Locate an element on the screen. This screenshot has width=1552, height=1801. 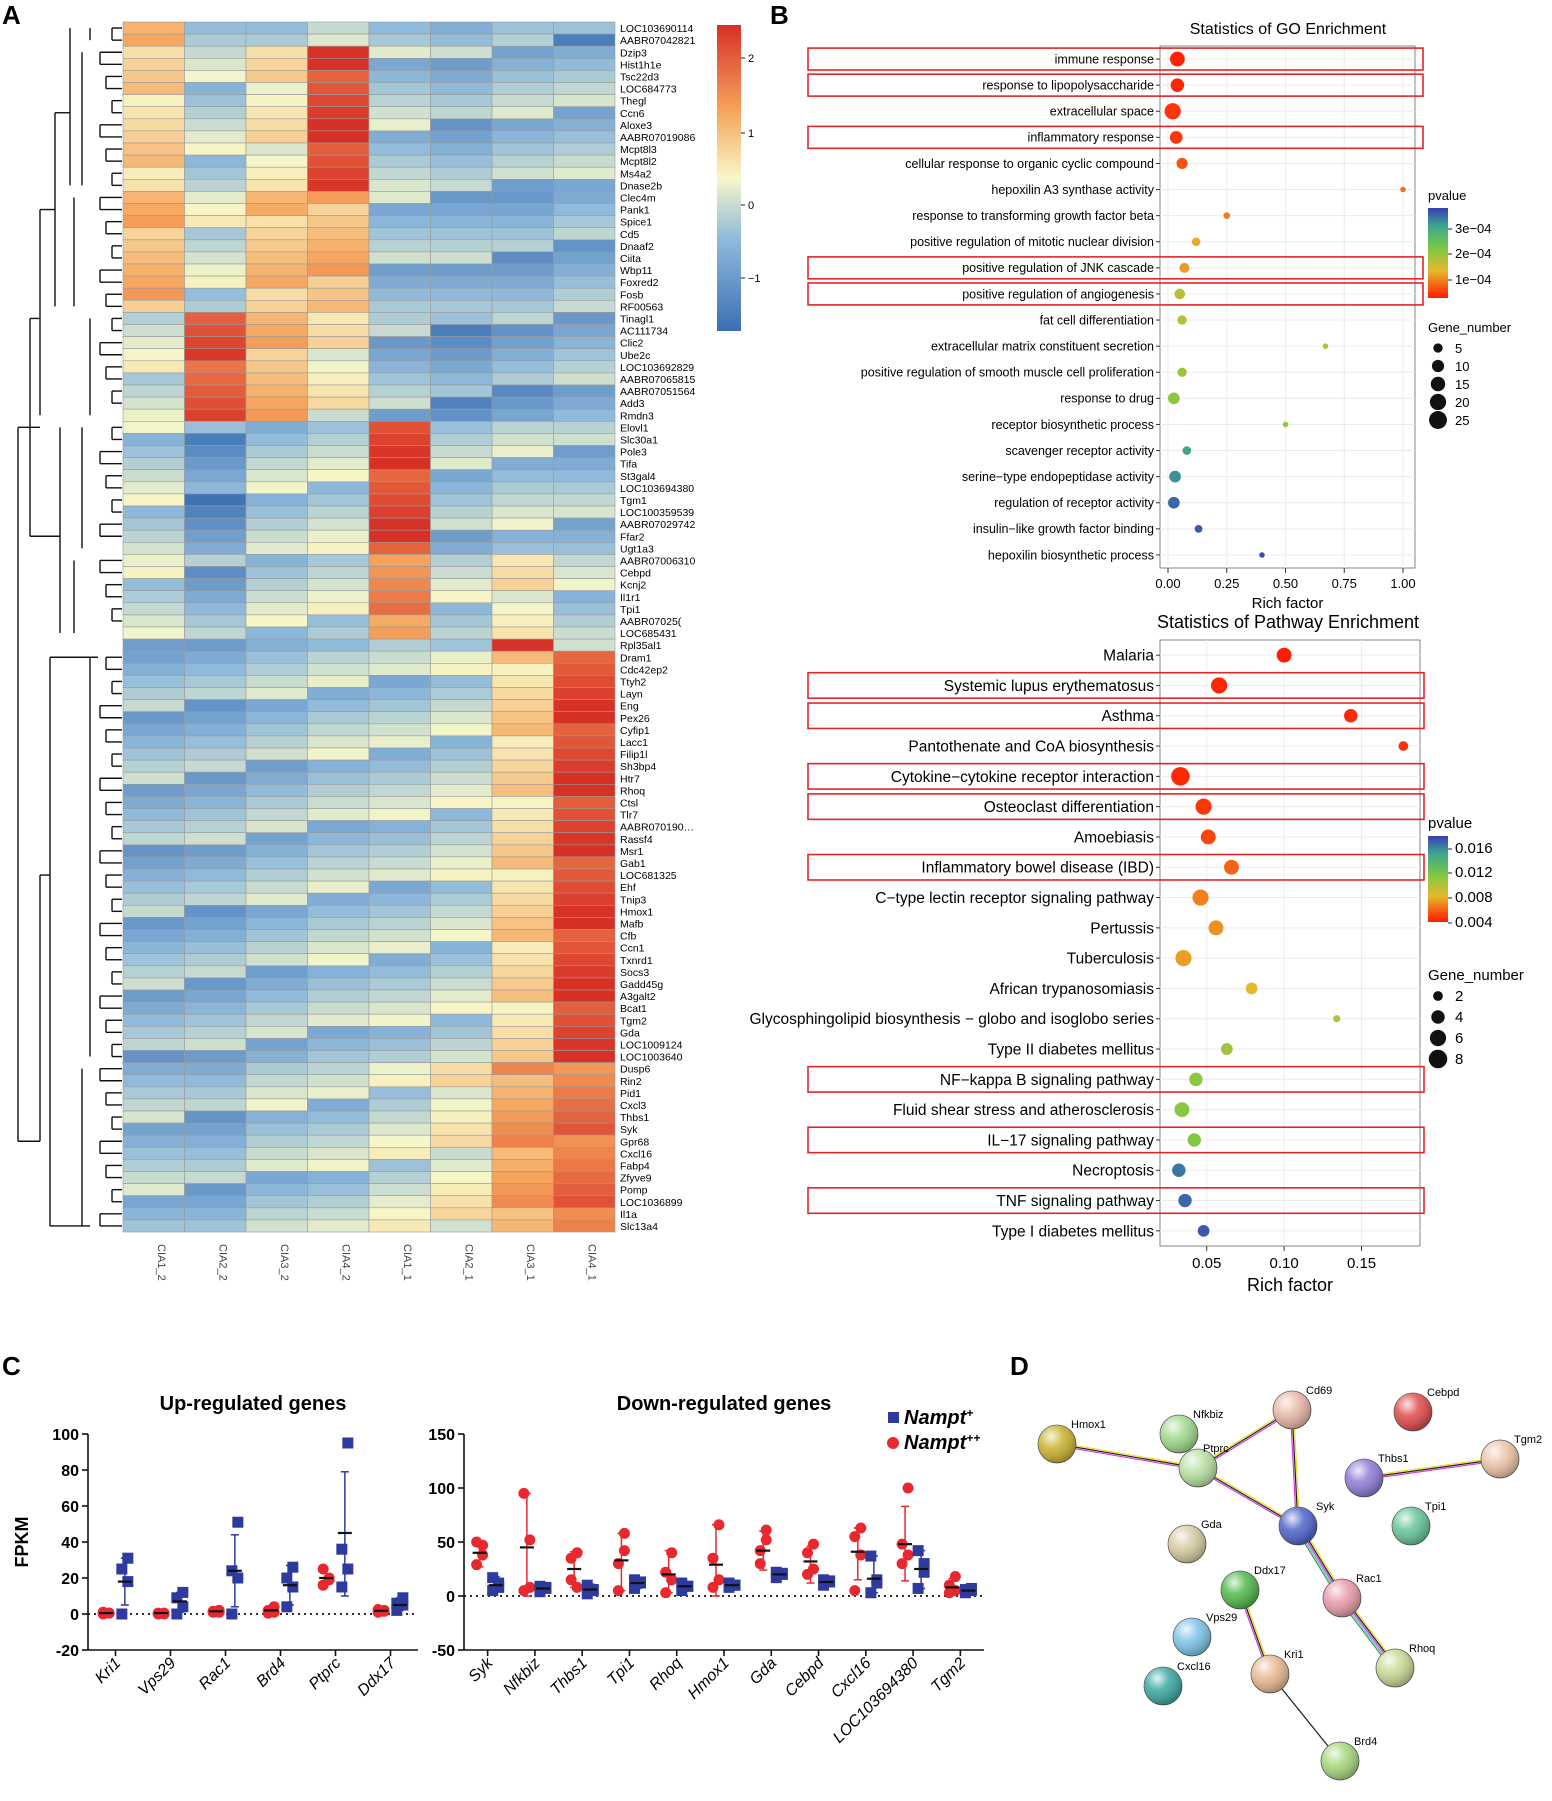
pvalue-legend-gradient is located at coordinates (1438, 253).